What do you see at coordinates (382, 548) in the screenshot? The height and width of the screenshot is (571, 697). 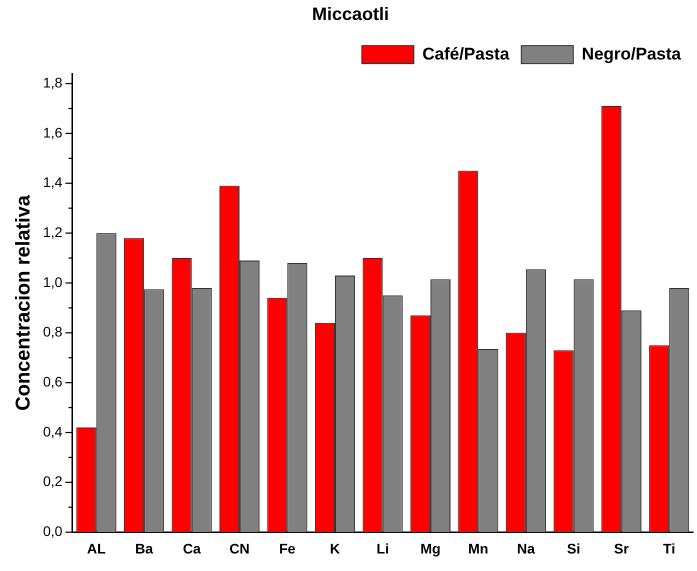 I see `x-tick-label: Li` at bounding box center [382, 548].